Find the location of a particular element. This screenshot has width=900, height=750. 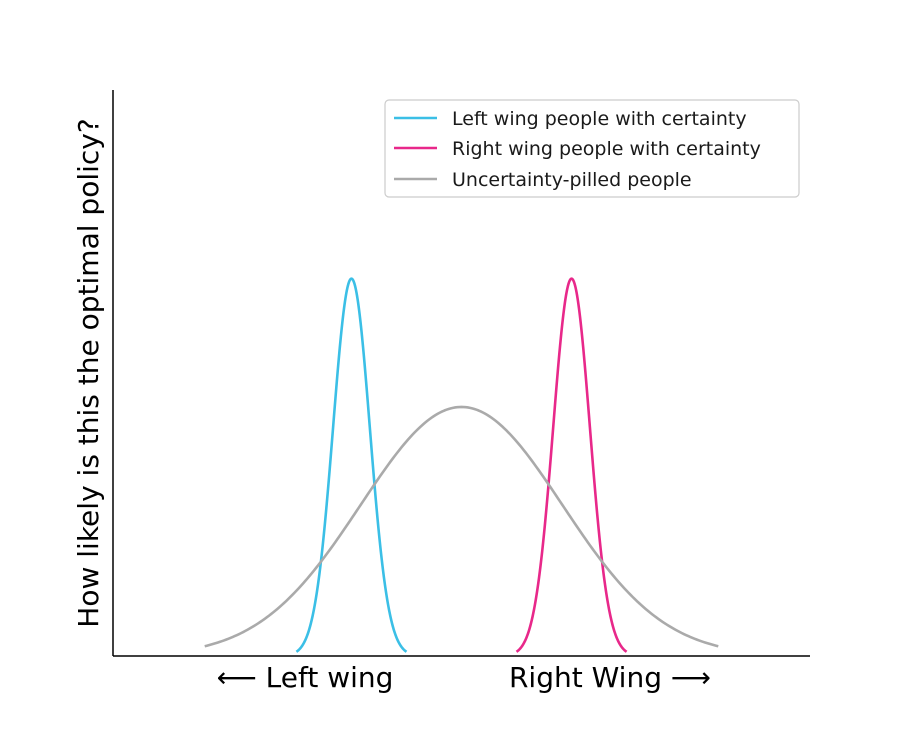

series-line-left-wing is located at coordinates (351, 465).